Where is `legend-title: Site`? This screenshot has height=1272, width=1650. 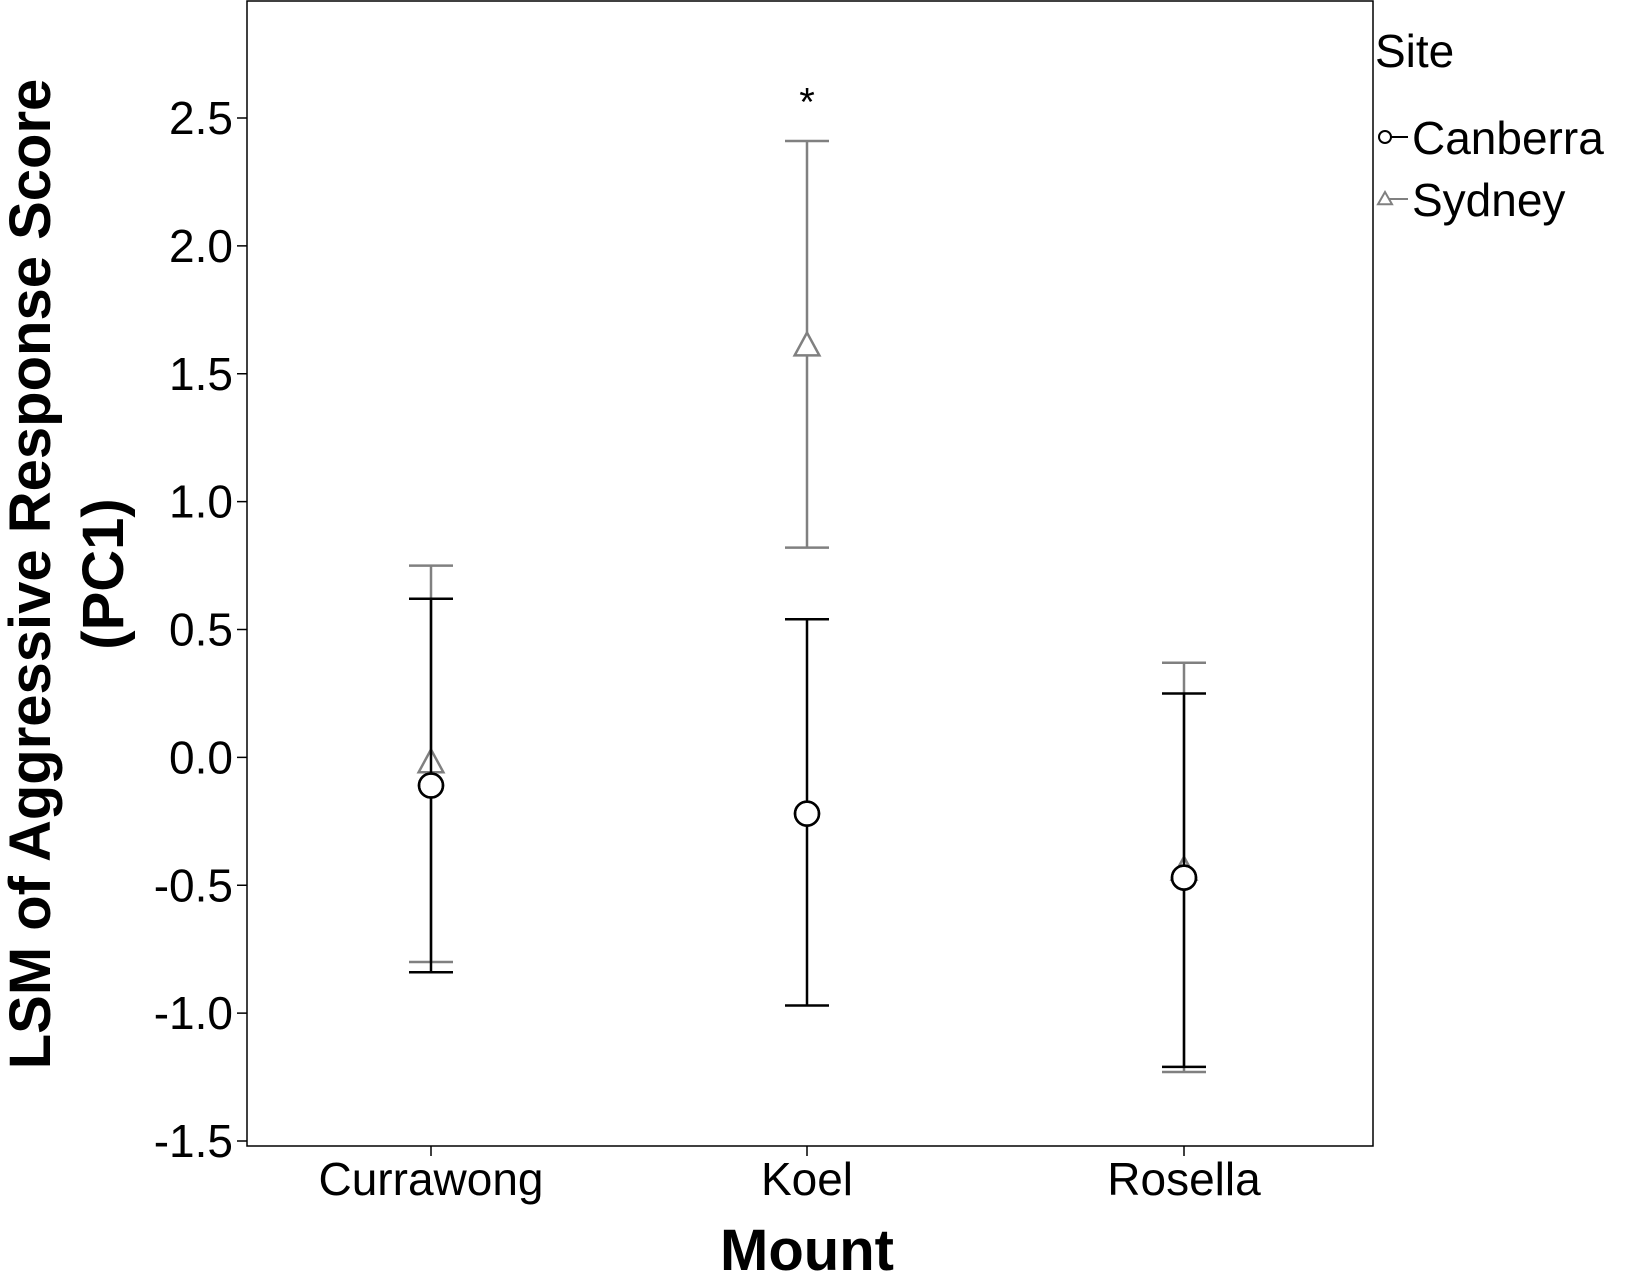
legend-title: Site is located at coordinates (1414, 51).